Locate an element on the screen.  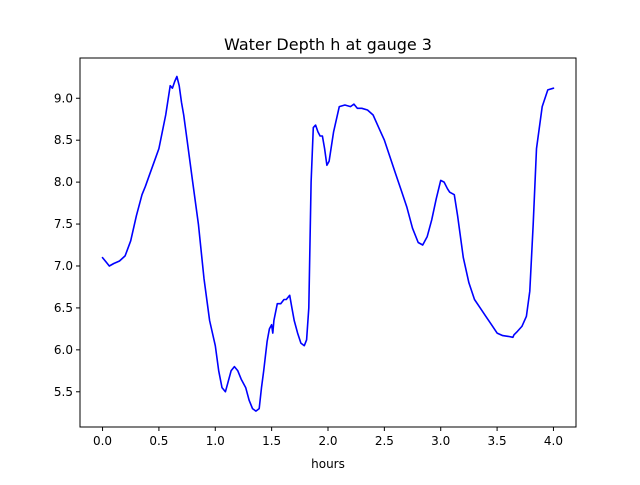
y-tick-label: 8.0 is located at coordinates (63, 182).